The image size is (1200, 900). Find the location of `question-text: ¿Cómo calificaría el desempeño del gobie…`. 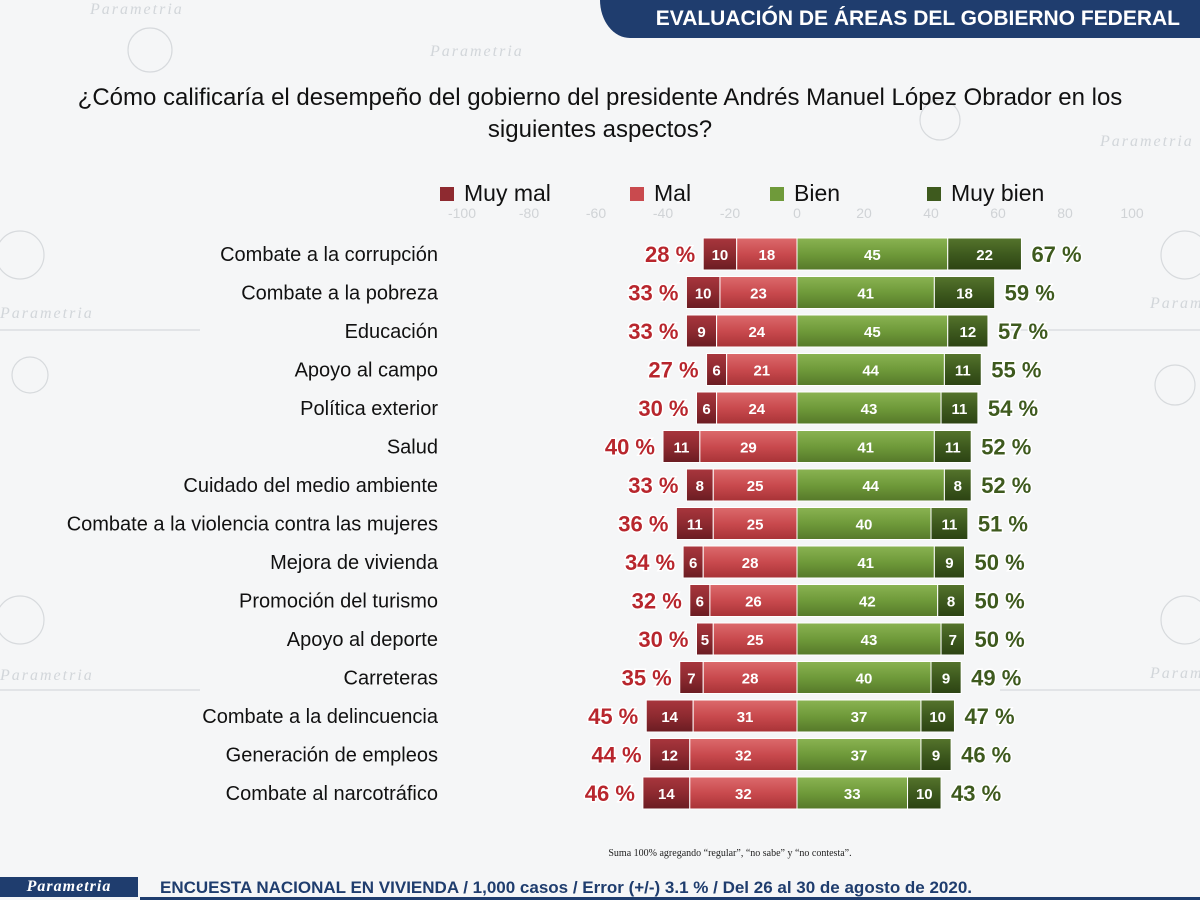

question-text: ¿Cómo calificaría el desempeño del gobie… is located at coordinates (600, 113).